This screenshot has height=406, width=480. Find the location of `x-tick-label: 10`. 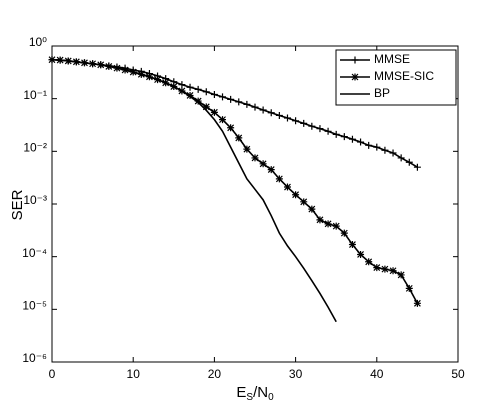

x-tick-label: 10 is located at coordinates (134, 374).